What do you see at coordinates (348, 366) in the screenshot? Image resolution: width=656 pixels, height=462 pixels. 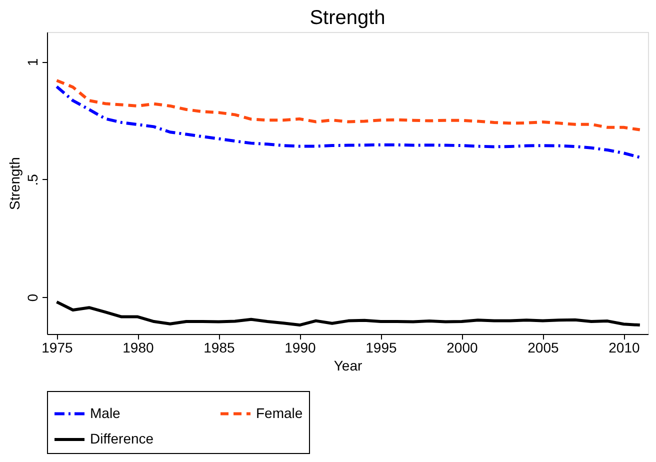 I see `x-axis-title: Year` at bounding box center [348, 366].